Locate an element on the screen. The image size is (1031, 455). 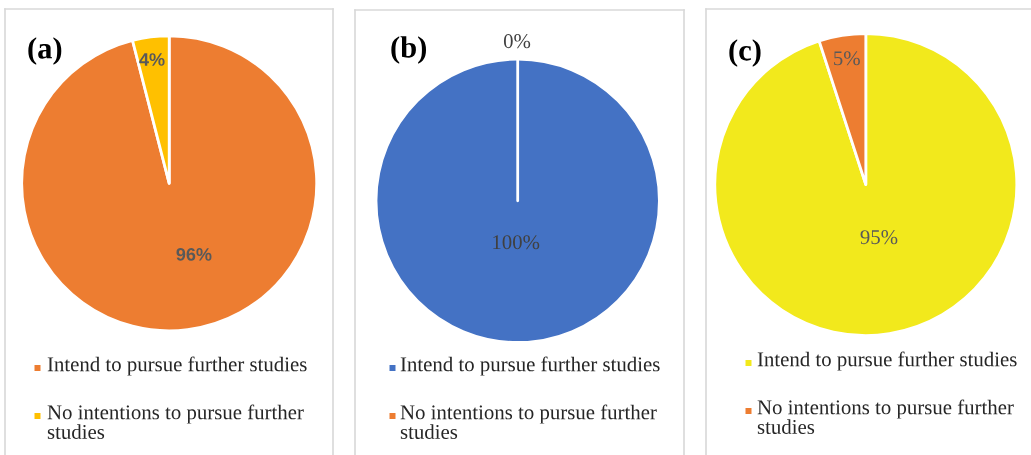
data-label: 4% is located at coordinates (152, 59).